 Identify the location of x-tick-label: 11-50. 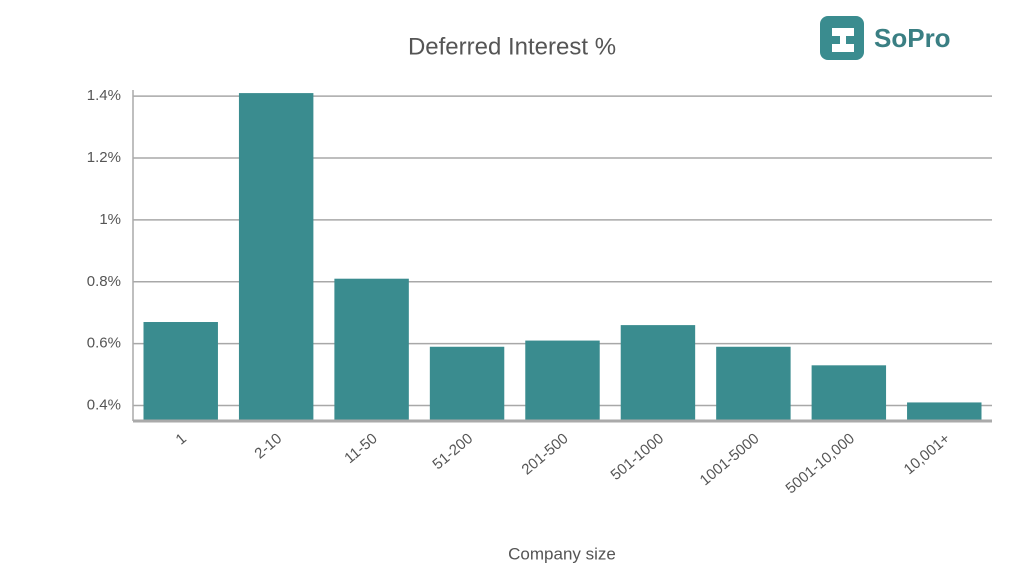
(360, 448).